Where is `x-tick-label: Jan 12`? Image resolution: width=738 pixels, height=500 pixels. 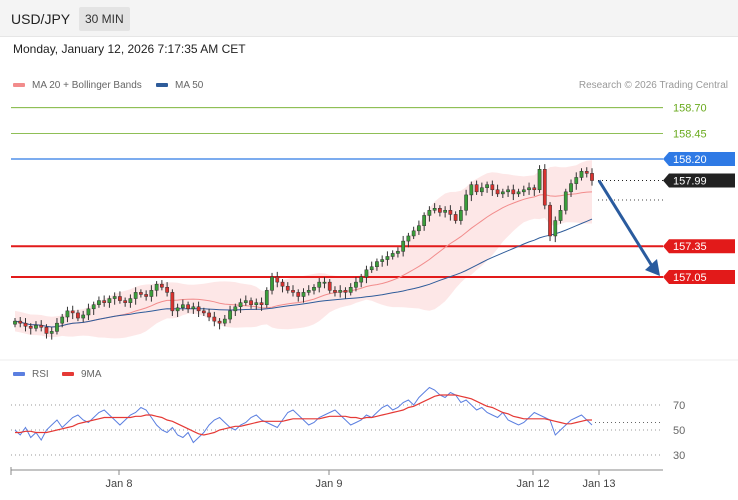
x-tick-label: Jan 12 is located at coordinates (532, 484).